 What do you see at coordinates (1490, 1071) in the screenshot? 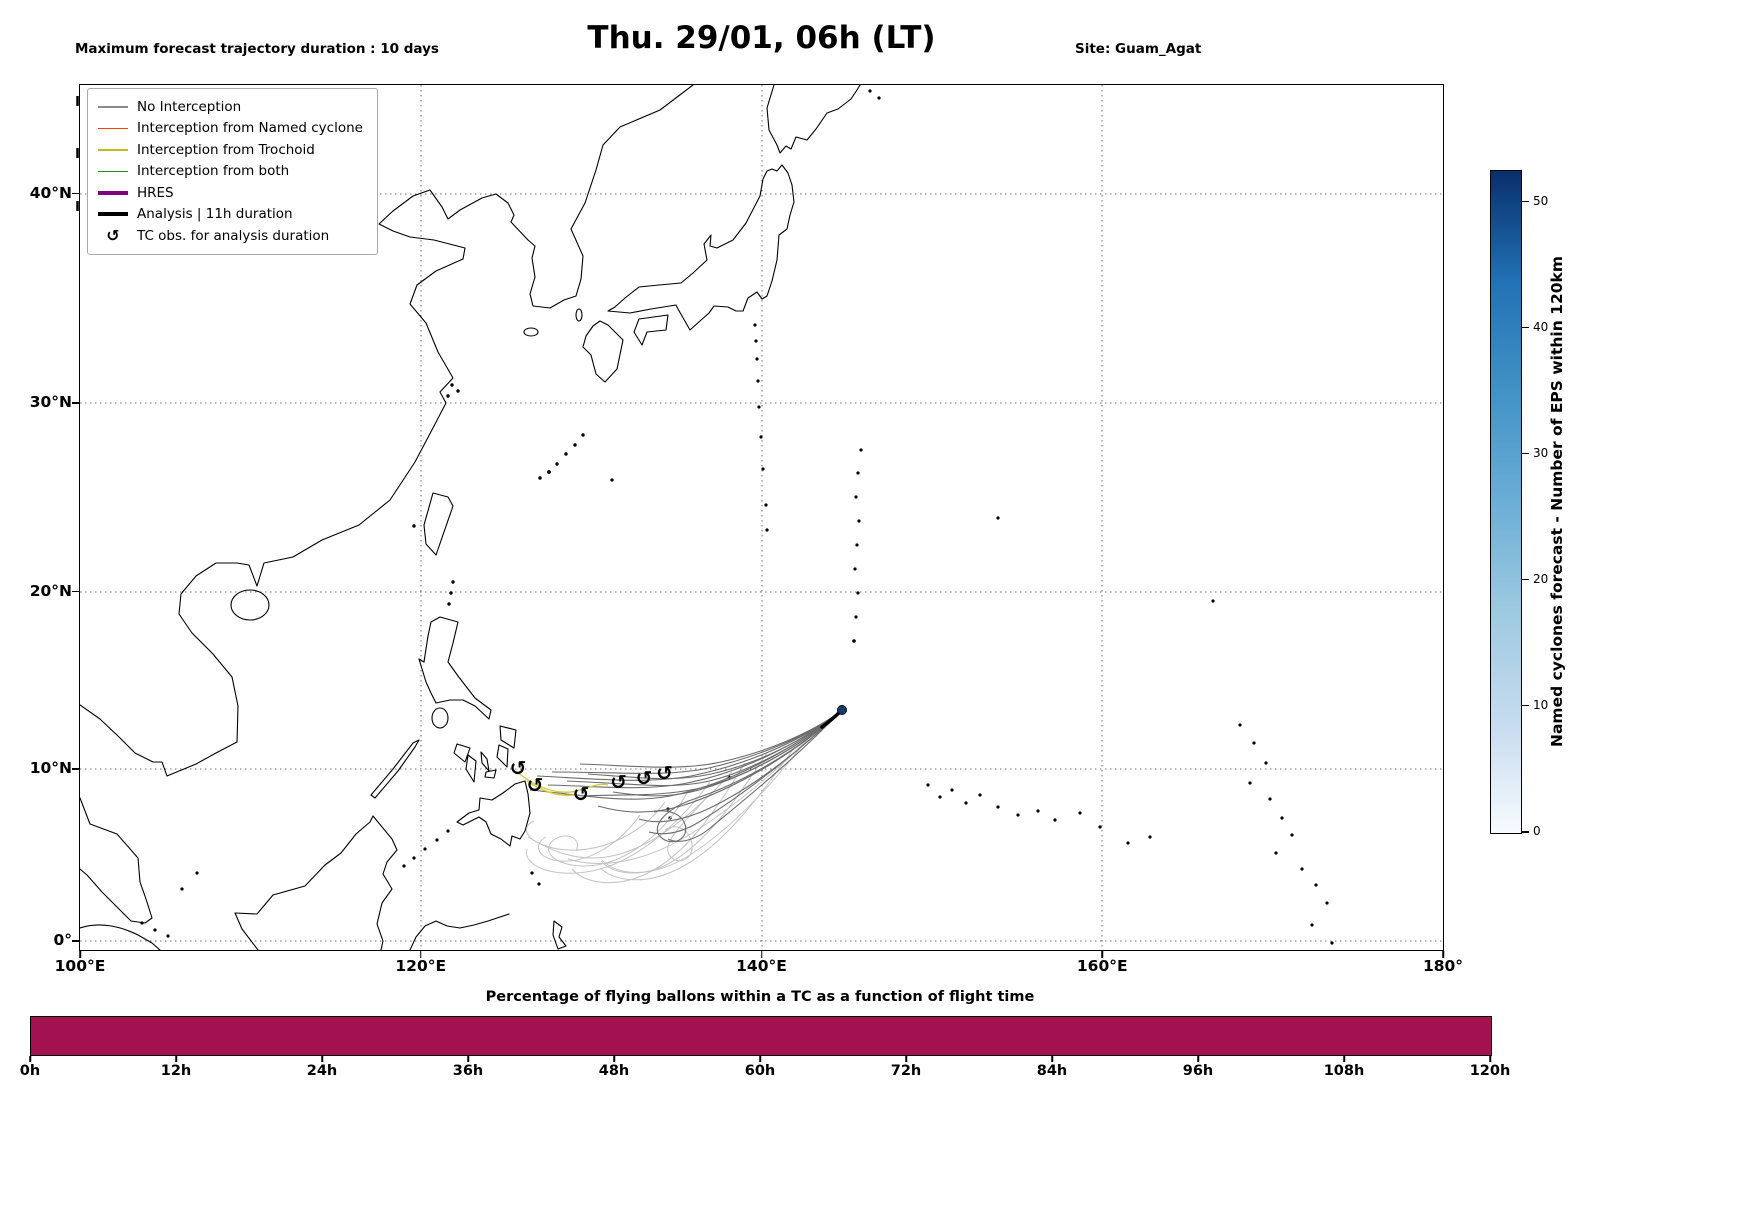
I see `flight-time-tick-label: 120h` at bounding box center [1490, 1071].